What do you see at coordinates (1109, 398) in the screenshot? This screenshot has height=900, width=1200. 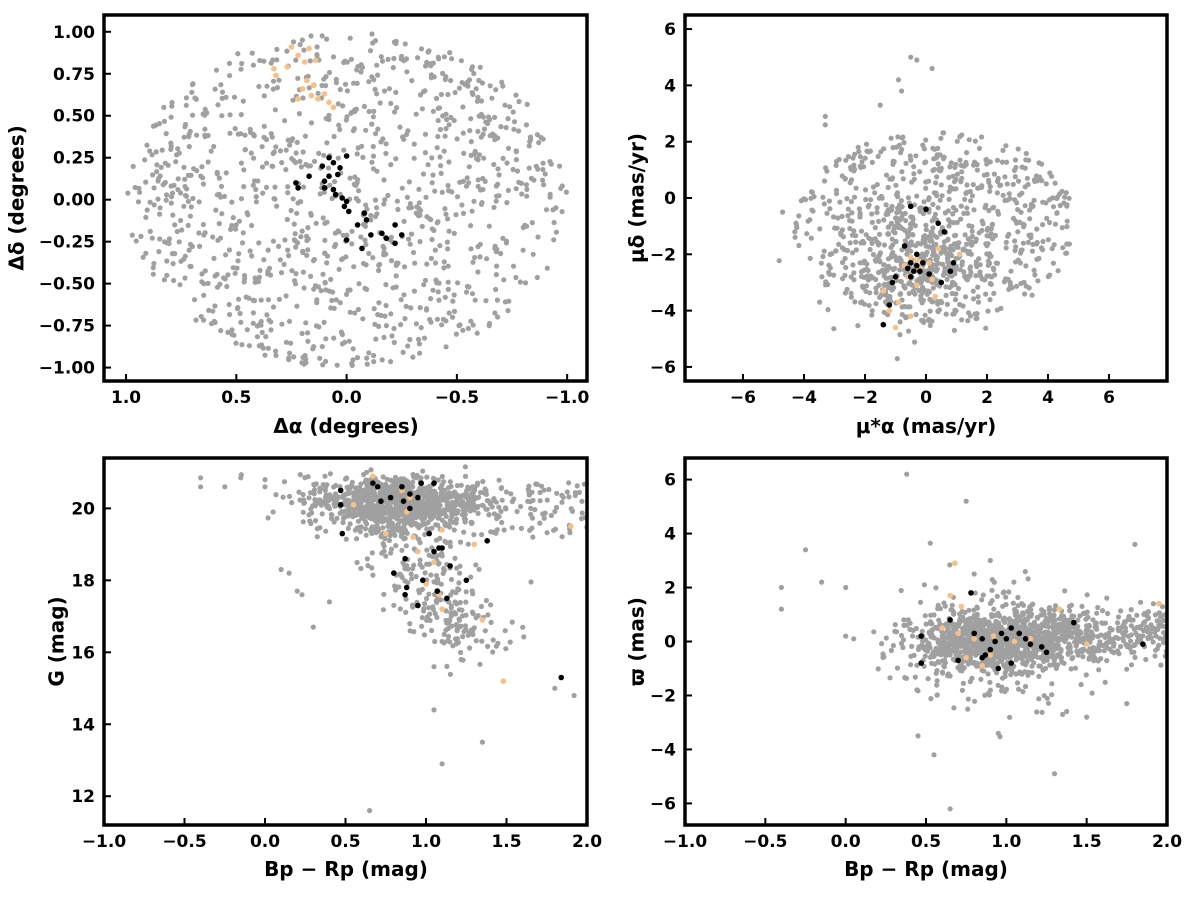 I see `x-tick-label: 6` at bounding box center [1109, 398].